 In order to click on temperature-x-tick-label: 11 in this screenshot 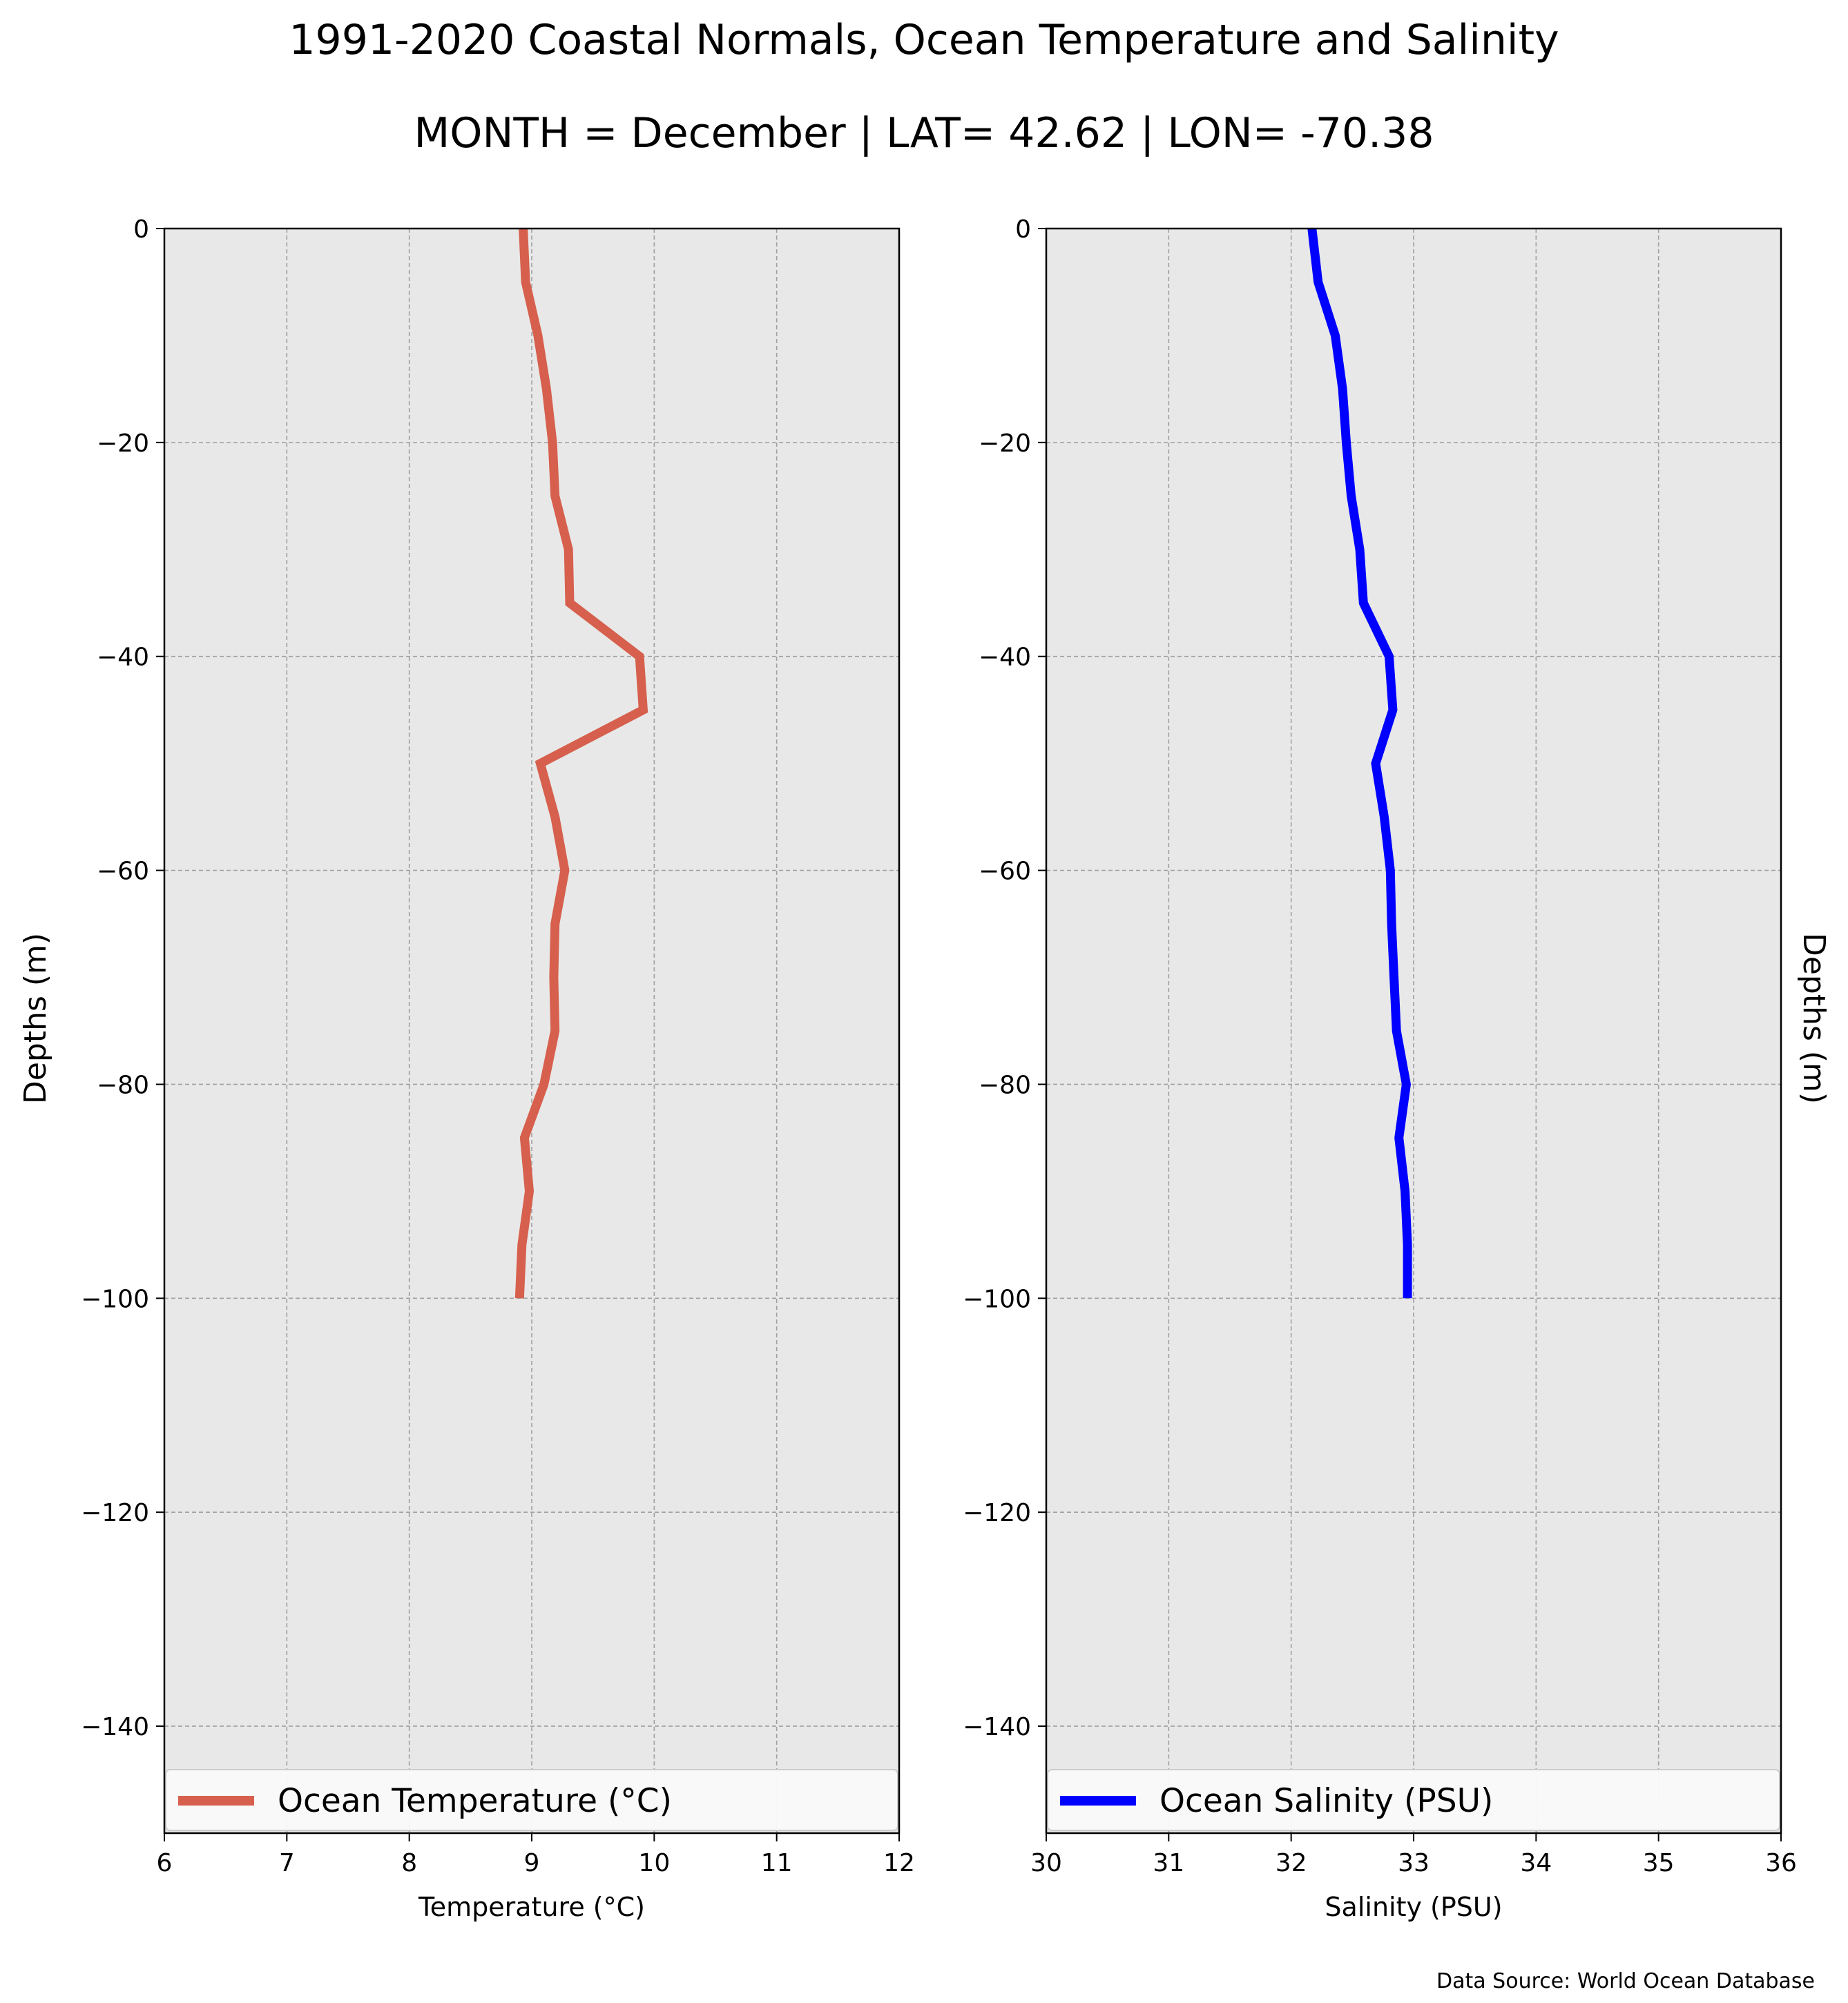, I will do `click(777, 1863)`.